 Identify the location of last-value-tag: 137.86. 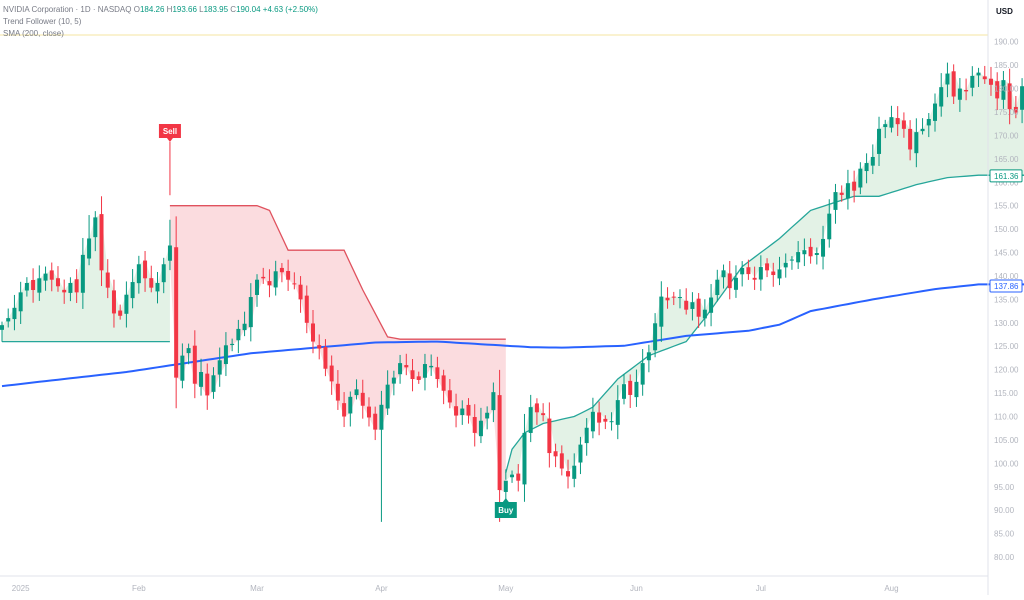
(1006, 286).